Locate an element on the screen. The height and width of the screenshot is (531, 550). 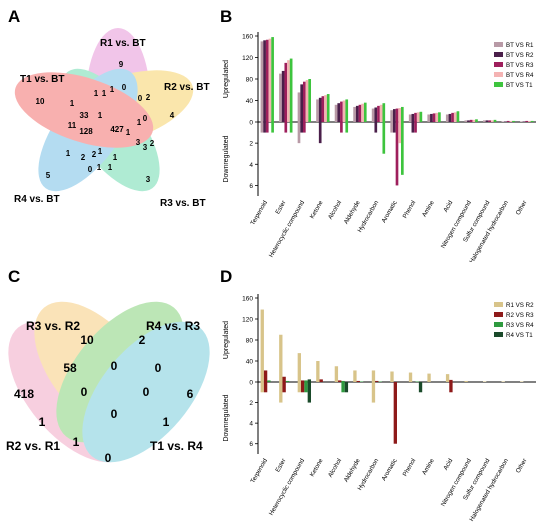
venn5-count: 10 is located at coordinates (40, 101).